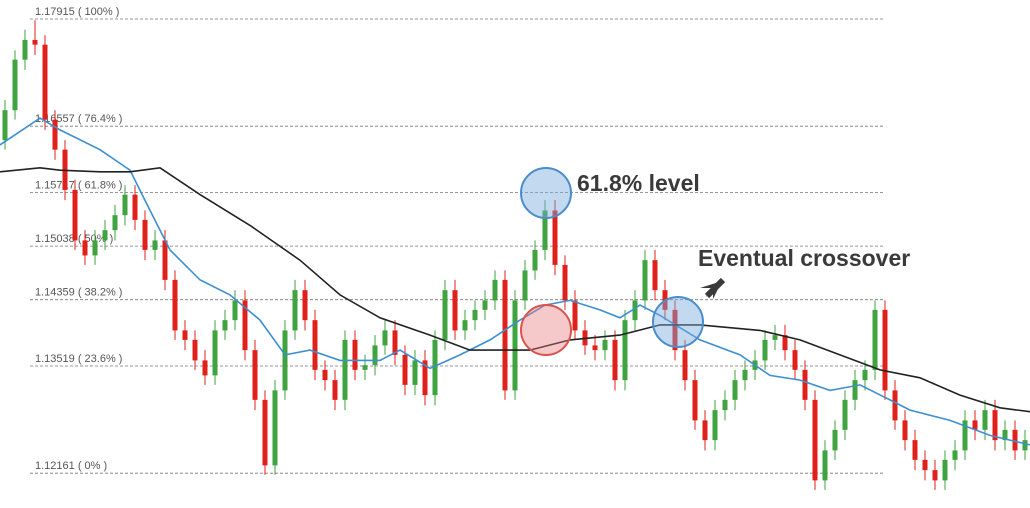 The image size is (1030, 508). Describe the element at coordinates (804, 258) in the screenshot. I see `annotation: Eventual crossover` at that location.